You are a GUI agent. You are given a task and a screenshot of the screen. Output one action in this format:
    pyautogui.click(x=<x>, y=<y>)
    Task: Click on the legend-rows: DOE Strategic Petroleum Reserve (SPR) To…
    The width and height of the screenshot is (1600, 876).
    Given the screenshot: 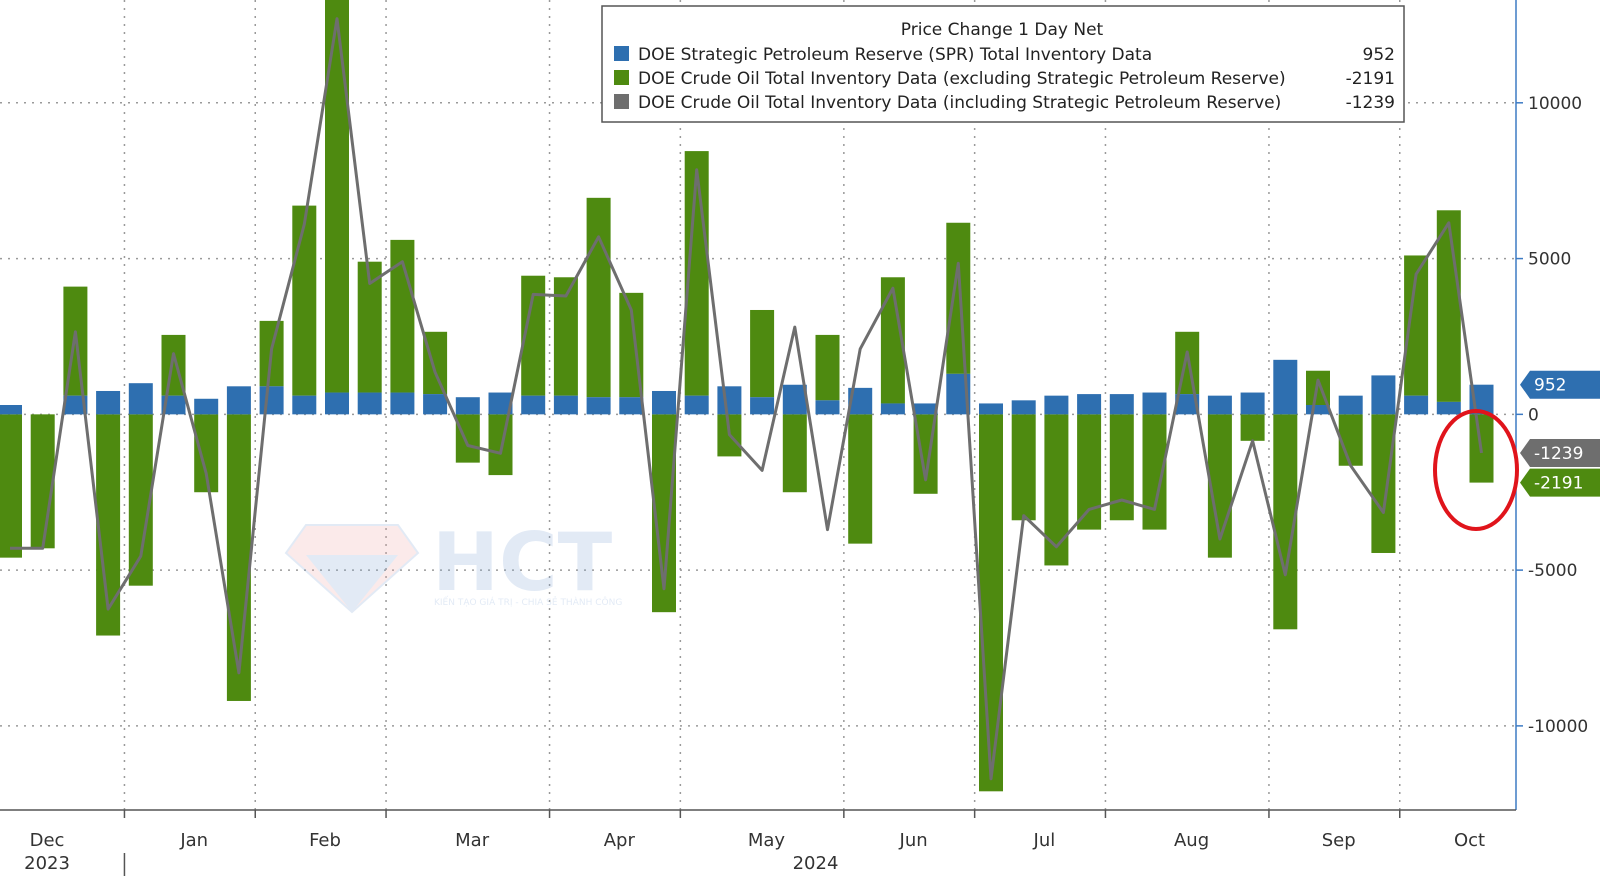 What is the action you would take?
    pyautogui.click(x=1004, y=79)
    